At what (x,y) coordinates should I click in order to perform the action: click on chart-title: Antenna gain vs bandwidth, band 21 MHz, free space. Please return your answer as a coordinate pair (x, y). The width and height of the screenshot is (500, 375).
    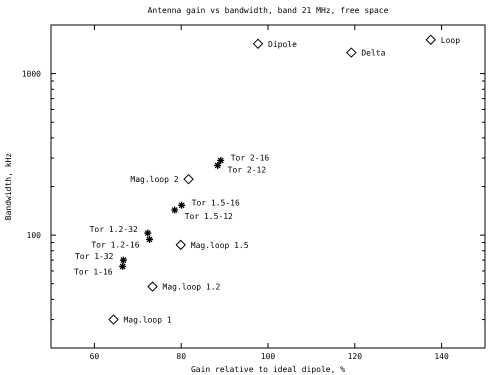
    Looking at the image, I should click on (268, 10).